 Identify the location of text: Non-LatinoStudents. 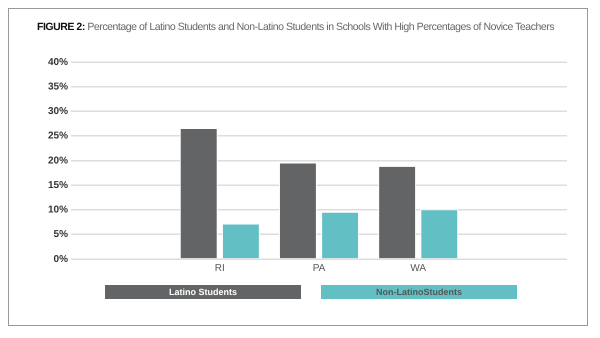
(419, 292).